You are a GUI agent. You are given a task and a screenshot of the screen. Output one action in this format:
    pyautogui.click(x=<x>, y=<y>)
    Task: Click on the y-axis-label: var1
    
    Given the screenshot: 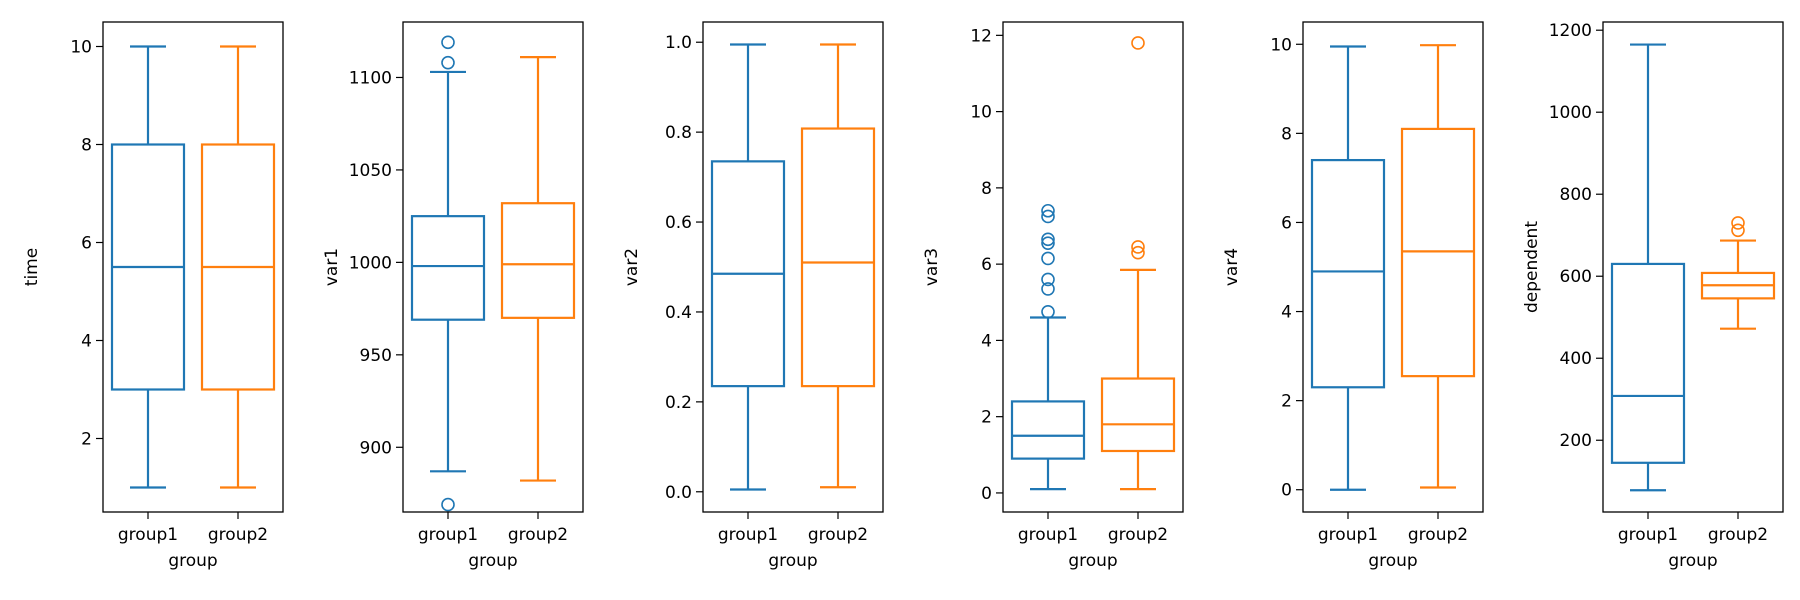 What is the action you would take?
    pyautogui.click(x=332, y=267)
    